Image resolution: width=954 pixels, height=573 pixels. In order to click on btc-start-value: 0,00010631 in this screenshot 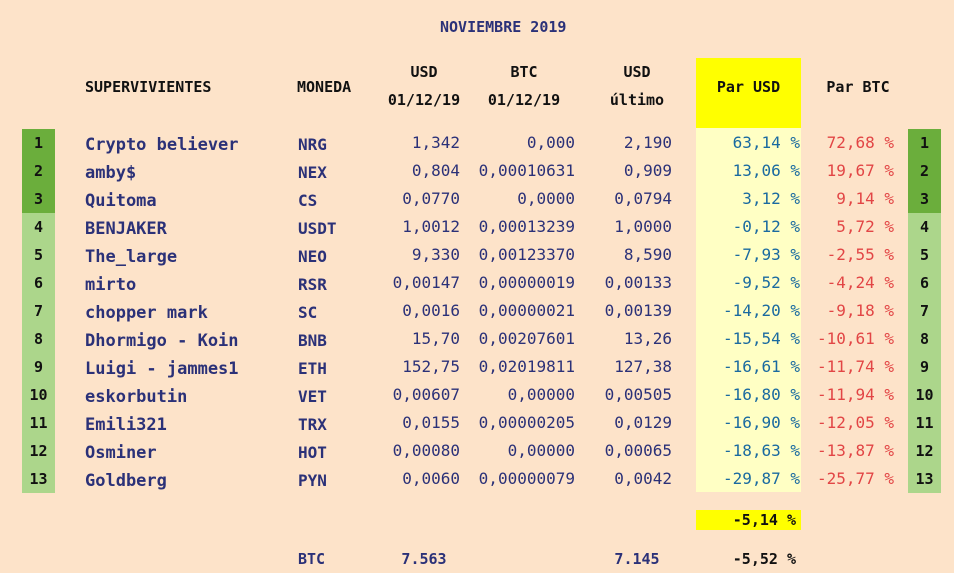, I will do `click(526, 170)`.